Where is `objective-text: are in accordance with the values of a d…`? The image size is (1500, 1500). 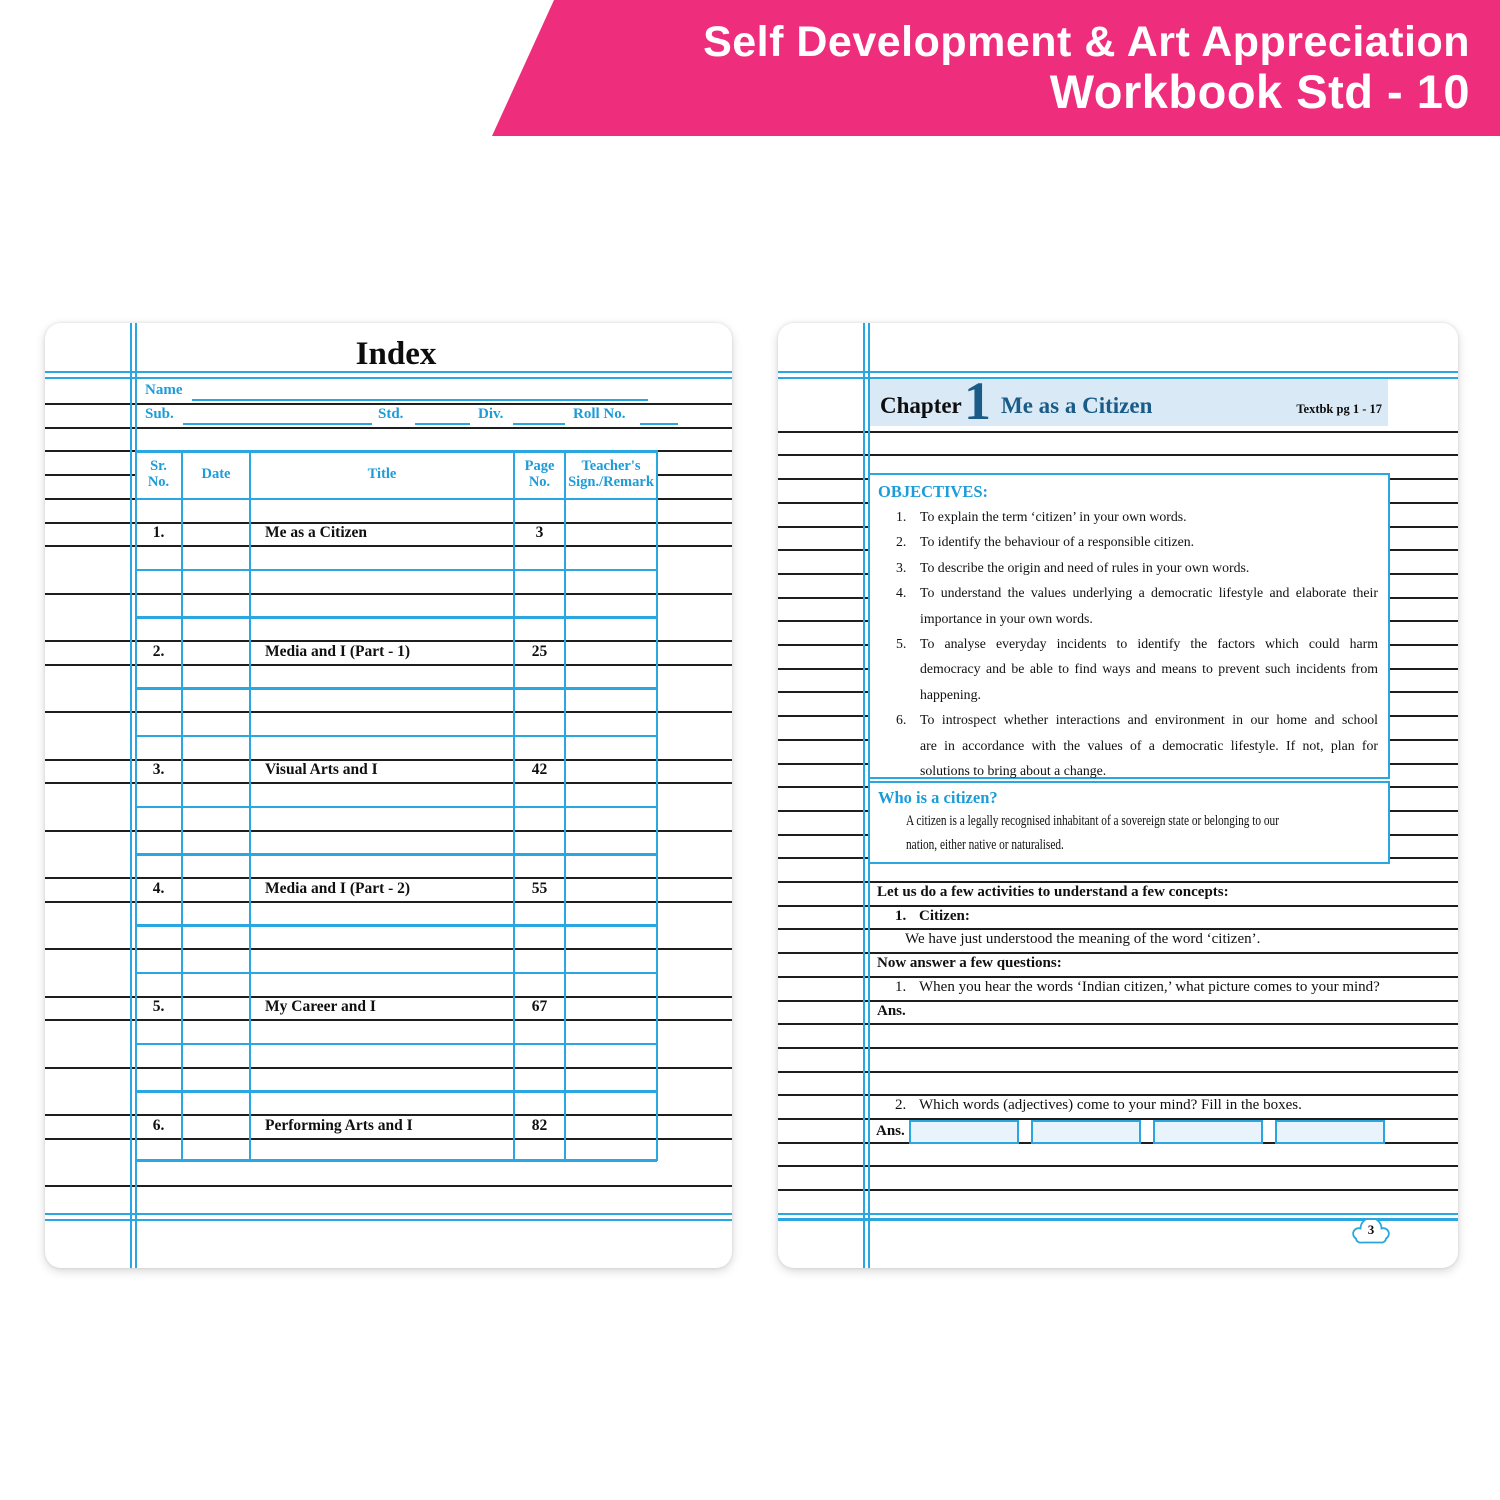
objective-text: are in accordance with the values of a d… is located at coordinates (1149, 745).